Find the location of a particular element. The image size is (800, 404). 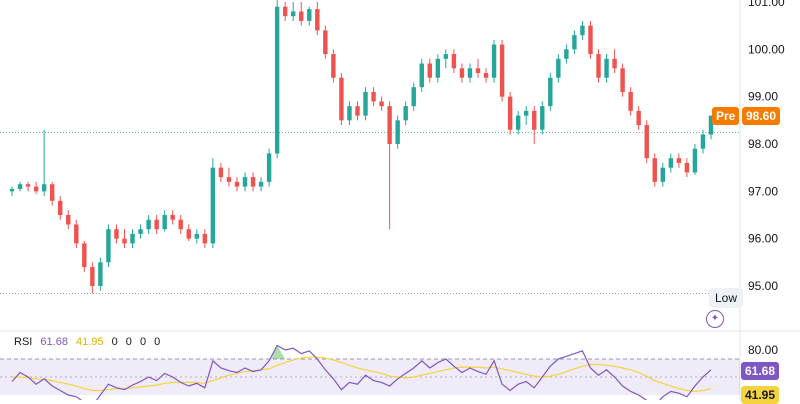

rsi-label: RSI is located at coordinates (23, 342).